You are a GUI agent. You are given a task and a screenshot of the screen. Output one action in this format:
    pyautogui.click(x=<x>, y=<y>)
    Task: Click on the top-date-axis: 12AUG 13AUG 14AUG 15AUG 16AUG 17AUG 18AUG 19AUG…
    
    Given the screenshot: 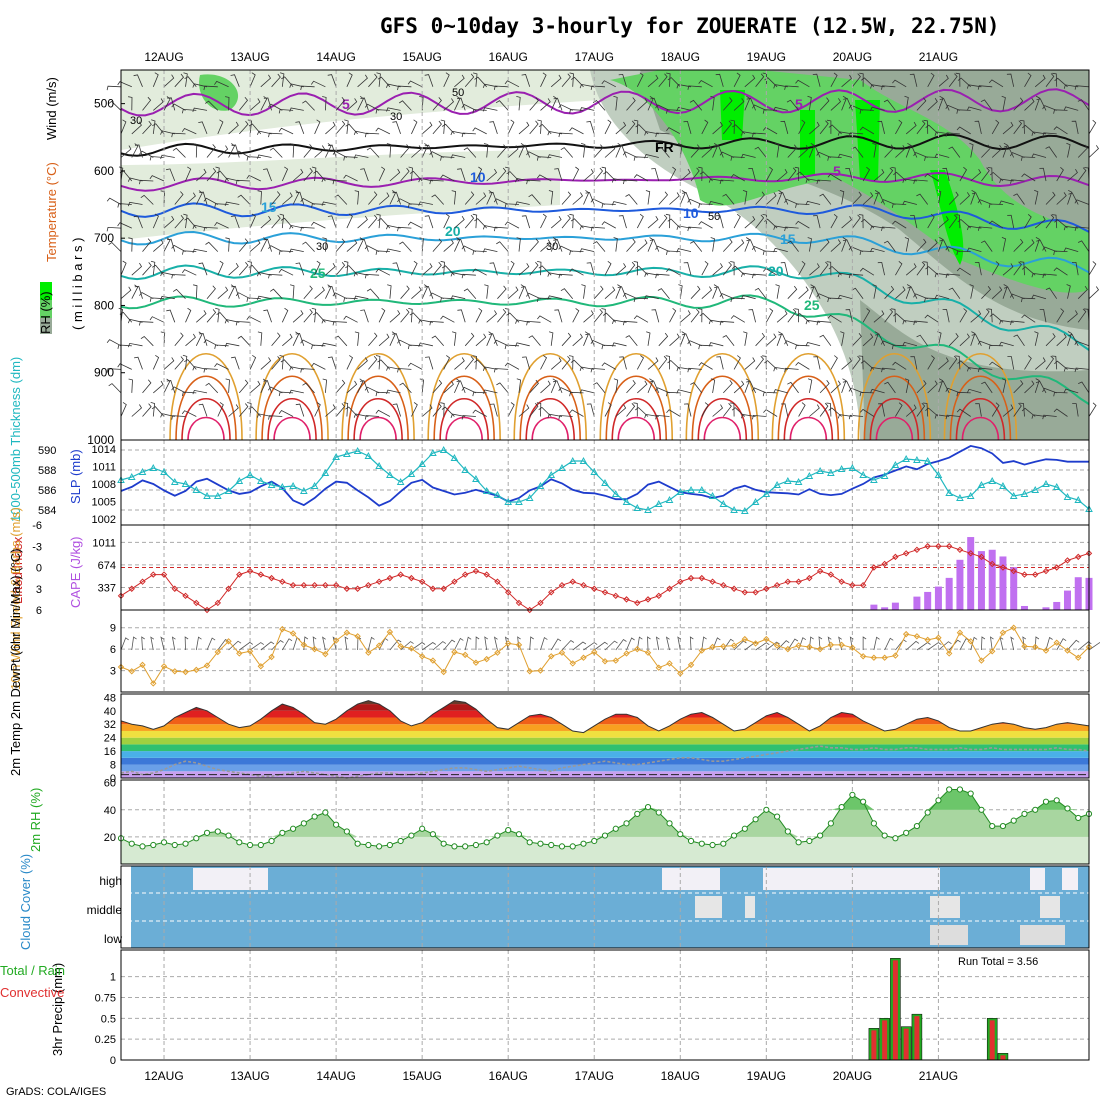 What is the action you would take?
    pyautogui.click(x=551, y=57)
    